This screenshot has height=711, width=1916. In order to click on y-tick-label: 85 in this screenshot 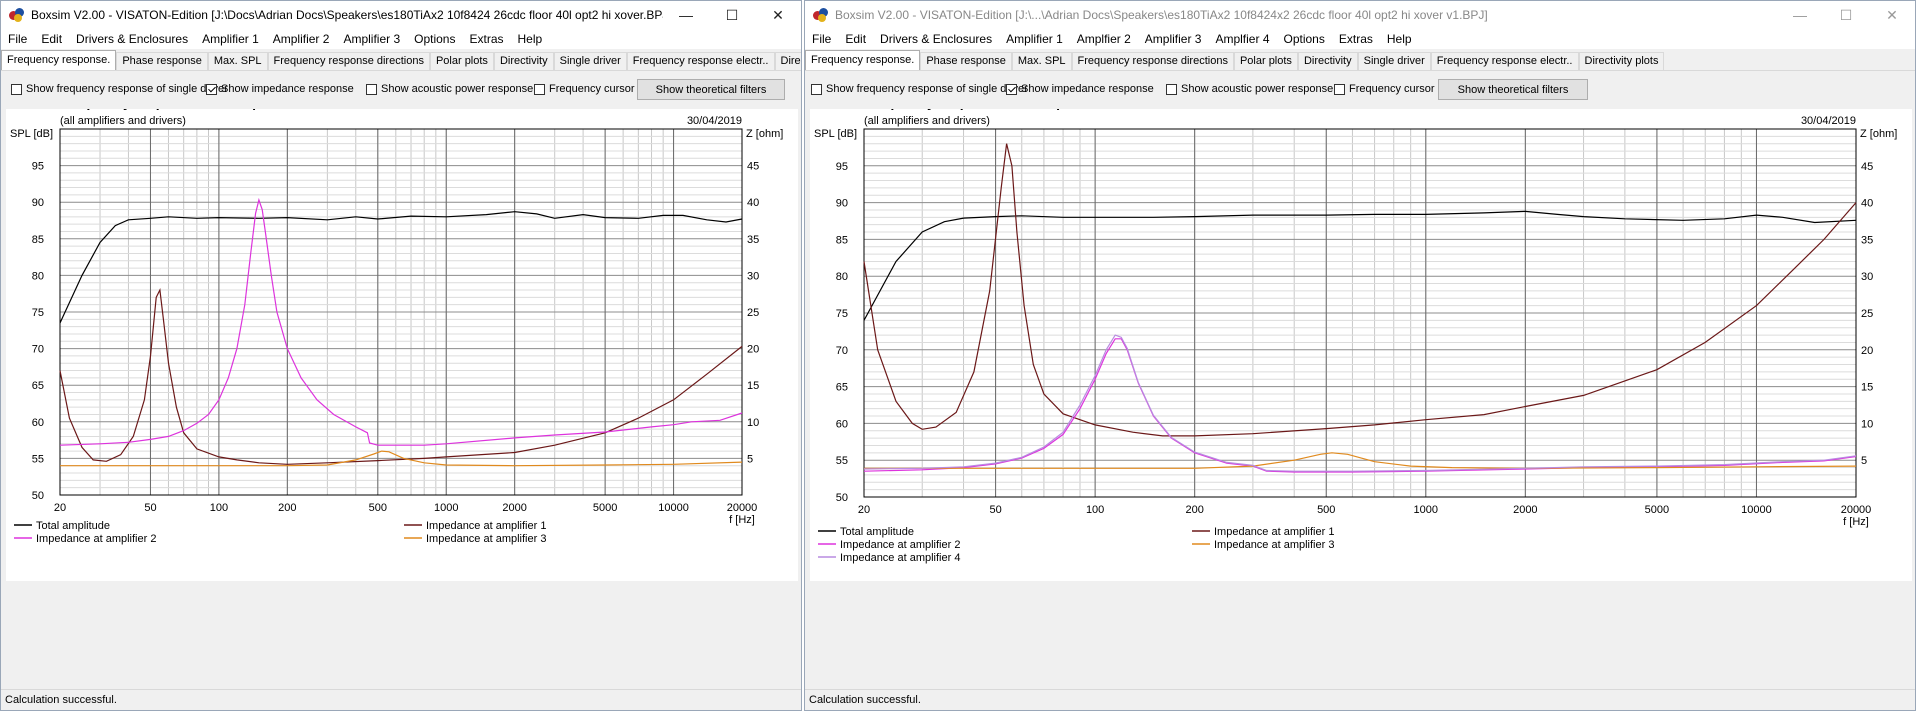, I will do `click(38, 240)`.